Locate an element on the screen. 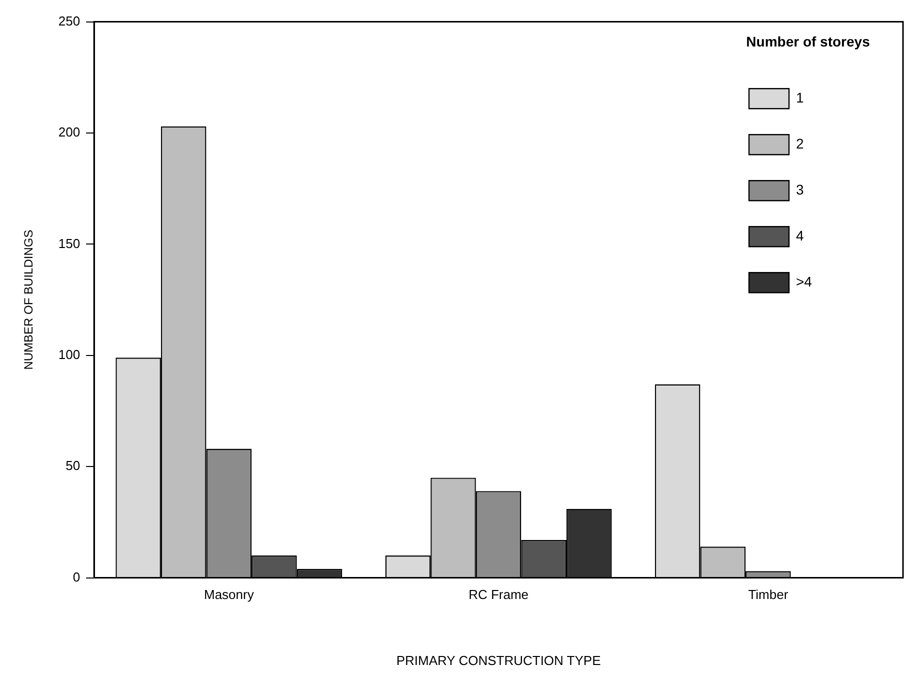  legend-title: Number of storeys is located at coordinates (808, 42).